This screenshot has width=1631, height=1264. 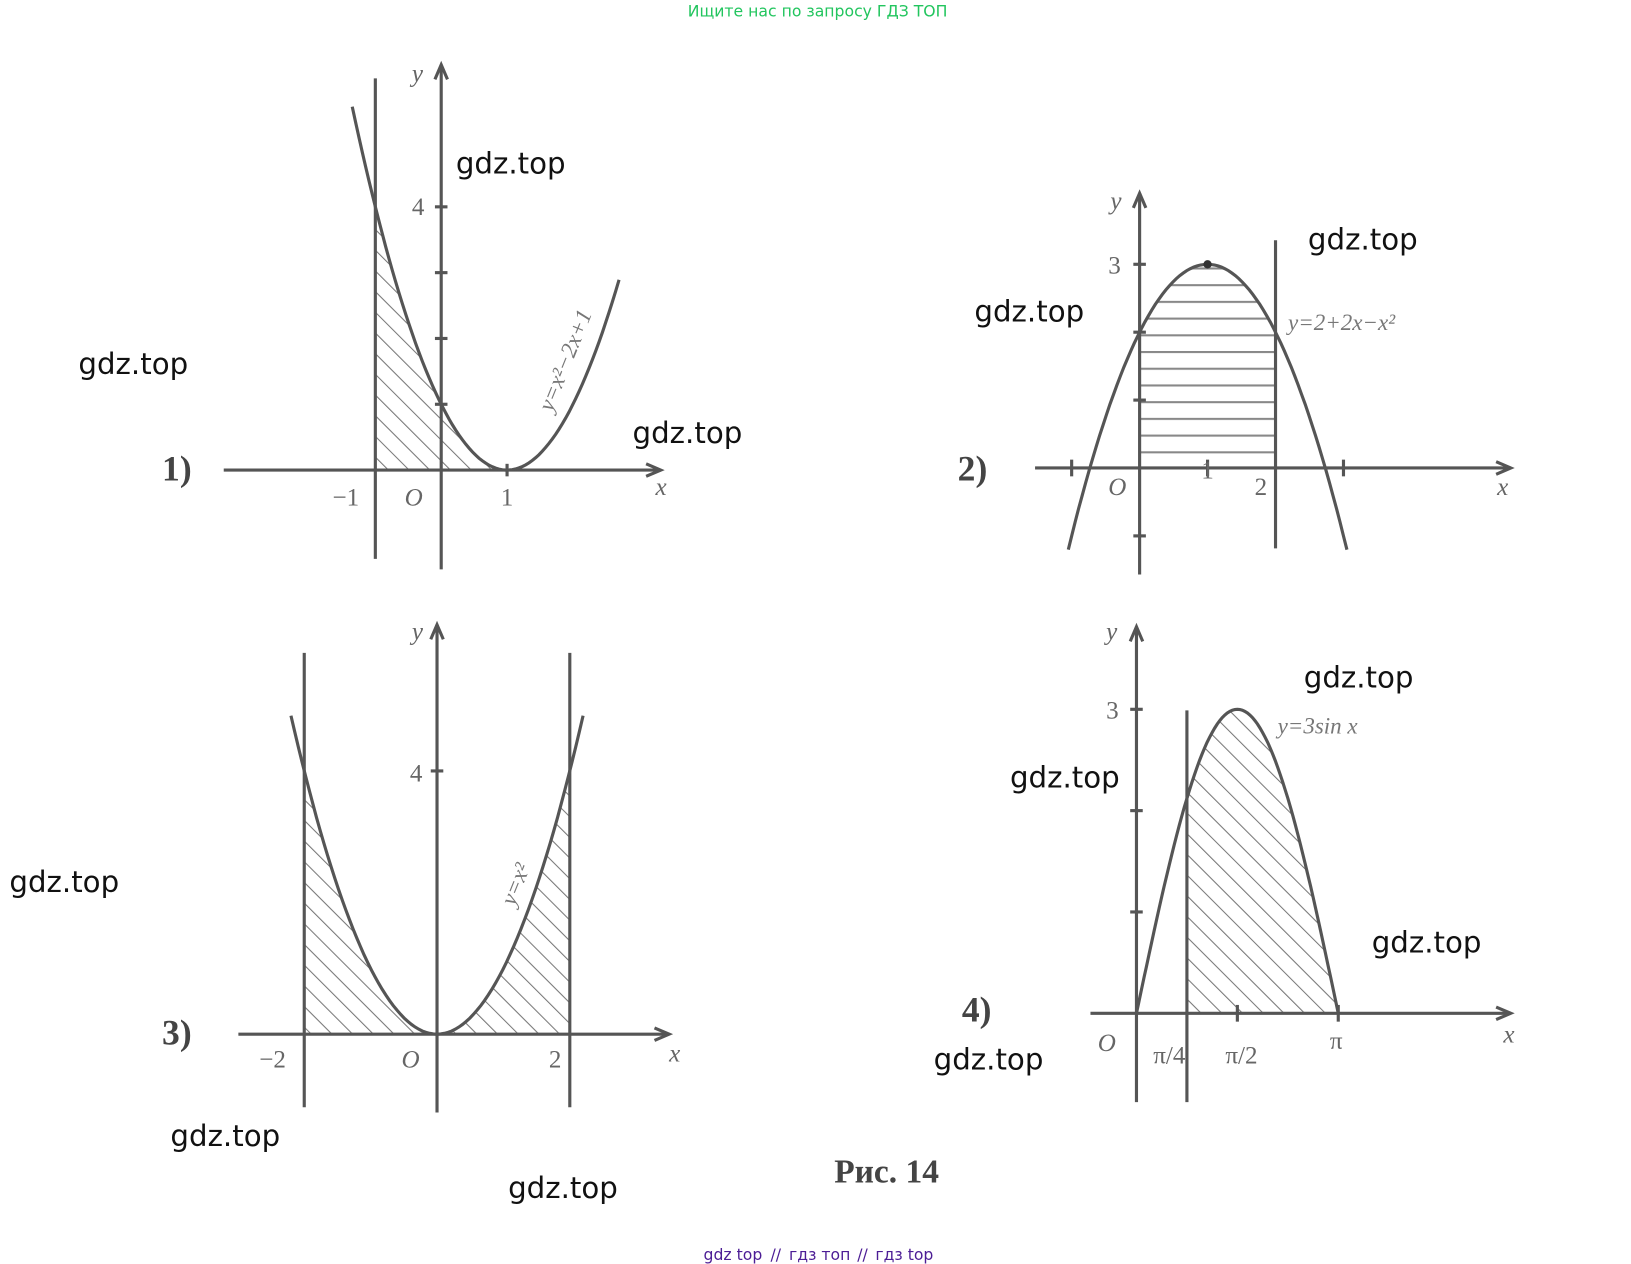 I want to click on footer: gdz top // гдз топ // гдз top, so click(x=819, y=1254).